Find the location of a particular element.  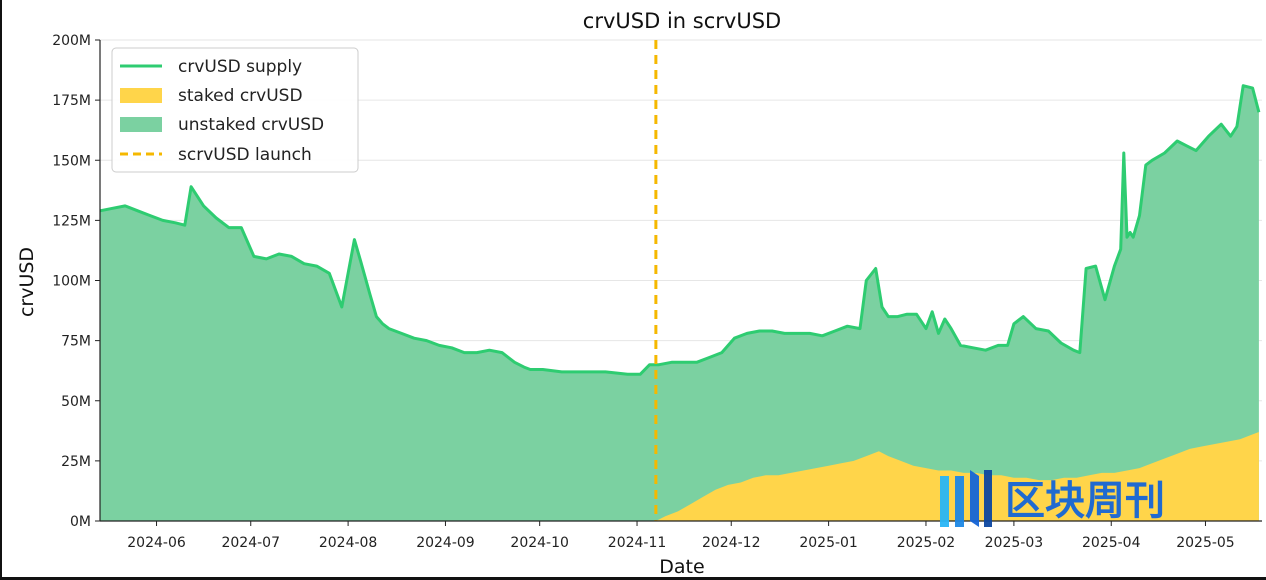

image-frame-left is located at coordinates (1, 290).